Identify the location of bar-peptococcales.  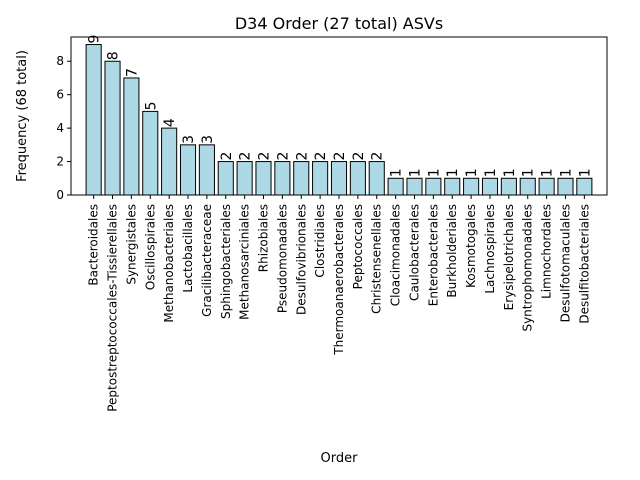
(357, 178).